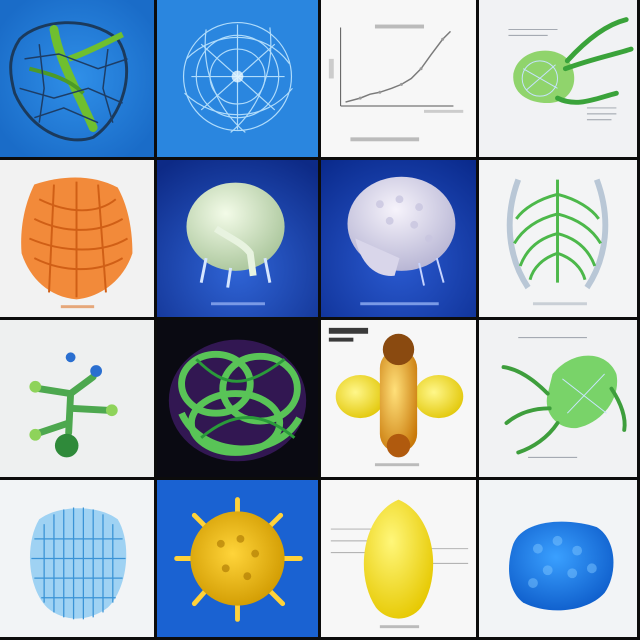  I want to click on cyan-filament-sphere-illustration, so click(237, 78).